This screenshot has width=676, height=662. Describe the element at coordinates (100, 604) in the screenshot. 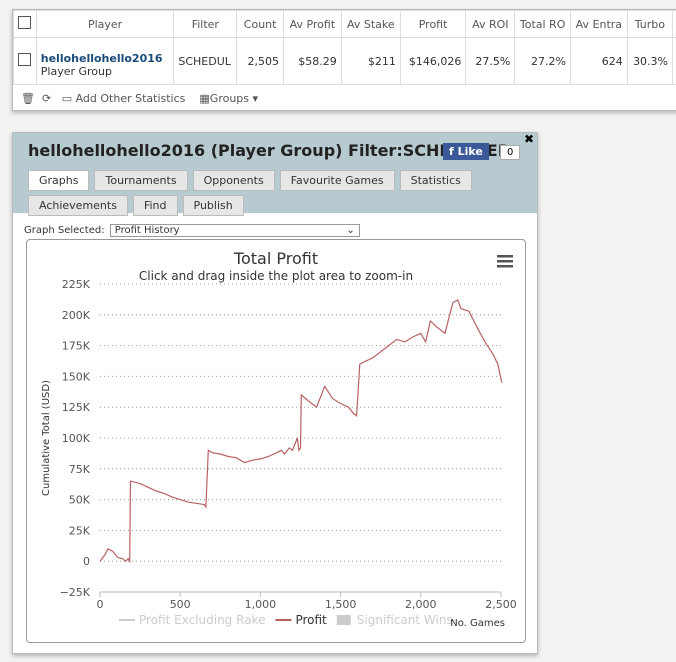

I see `x-tick-label: 0` at that location.